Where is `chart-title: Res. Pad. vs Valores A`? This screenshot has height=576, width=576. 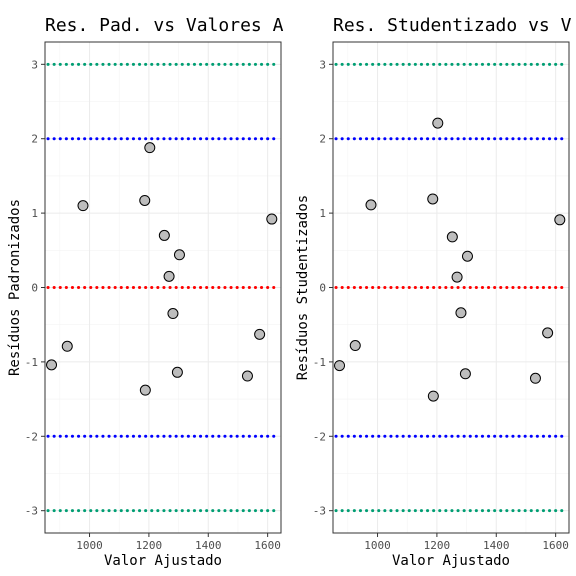
chart-title: Res. Pad. vs Valores A is located at coordinates (164, 25).